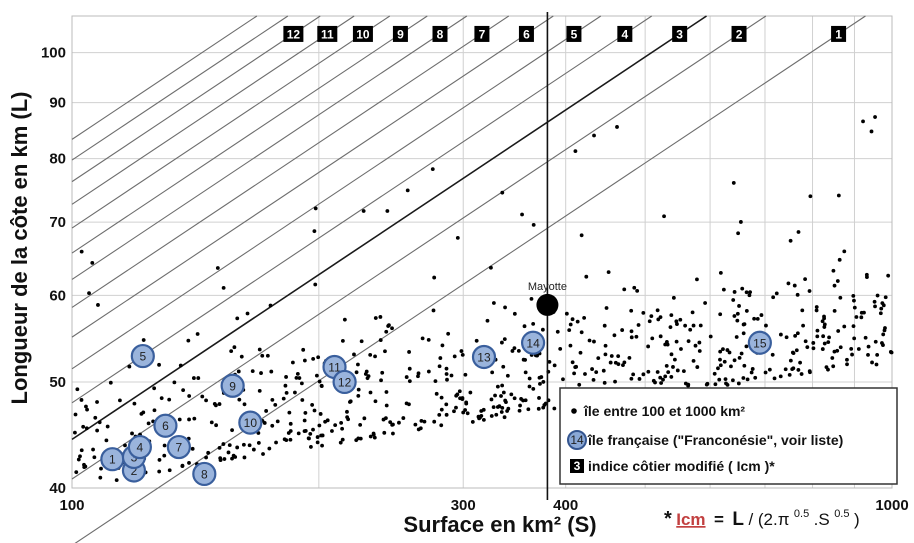 This screenshot has height=543, width=914. What do you see at coordinates (71, 505) in the screenshot?
I see `x-tick-label: 100` at bounding box center [71, 505].